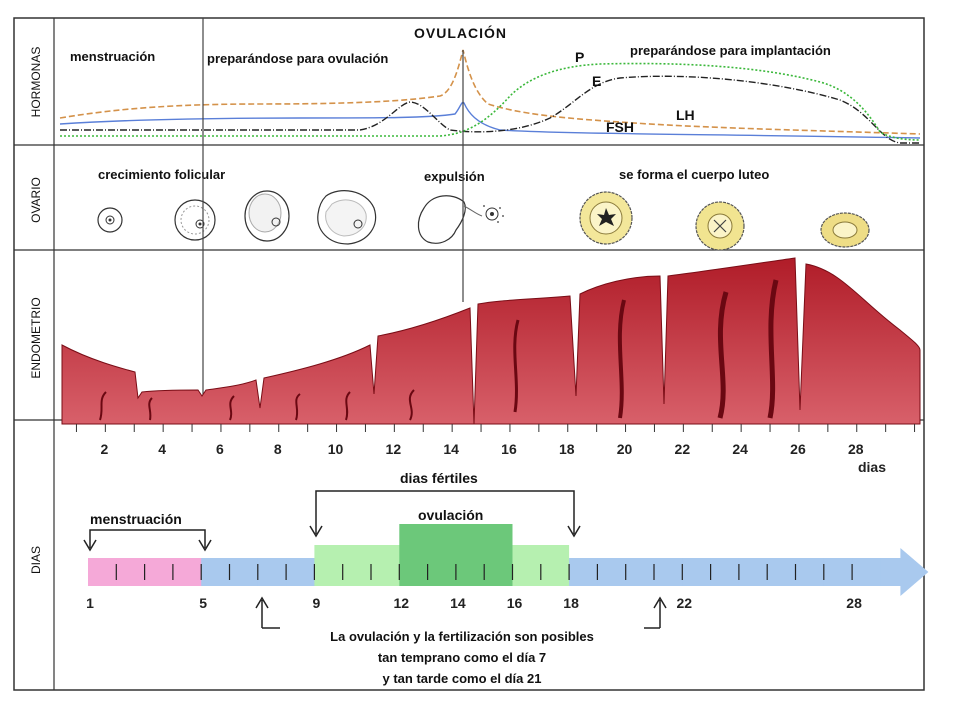  What do you see at coordinates (450, 515) in the screenshot?
I see `calendar-ovulation-label: ovulación` at bounding box center [450, 515].